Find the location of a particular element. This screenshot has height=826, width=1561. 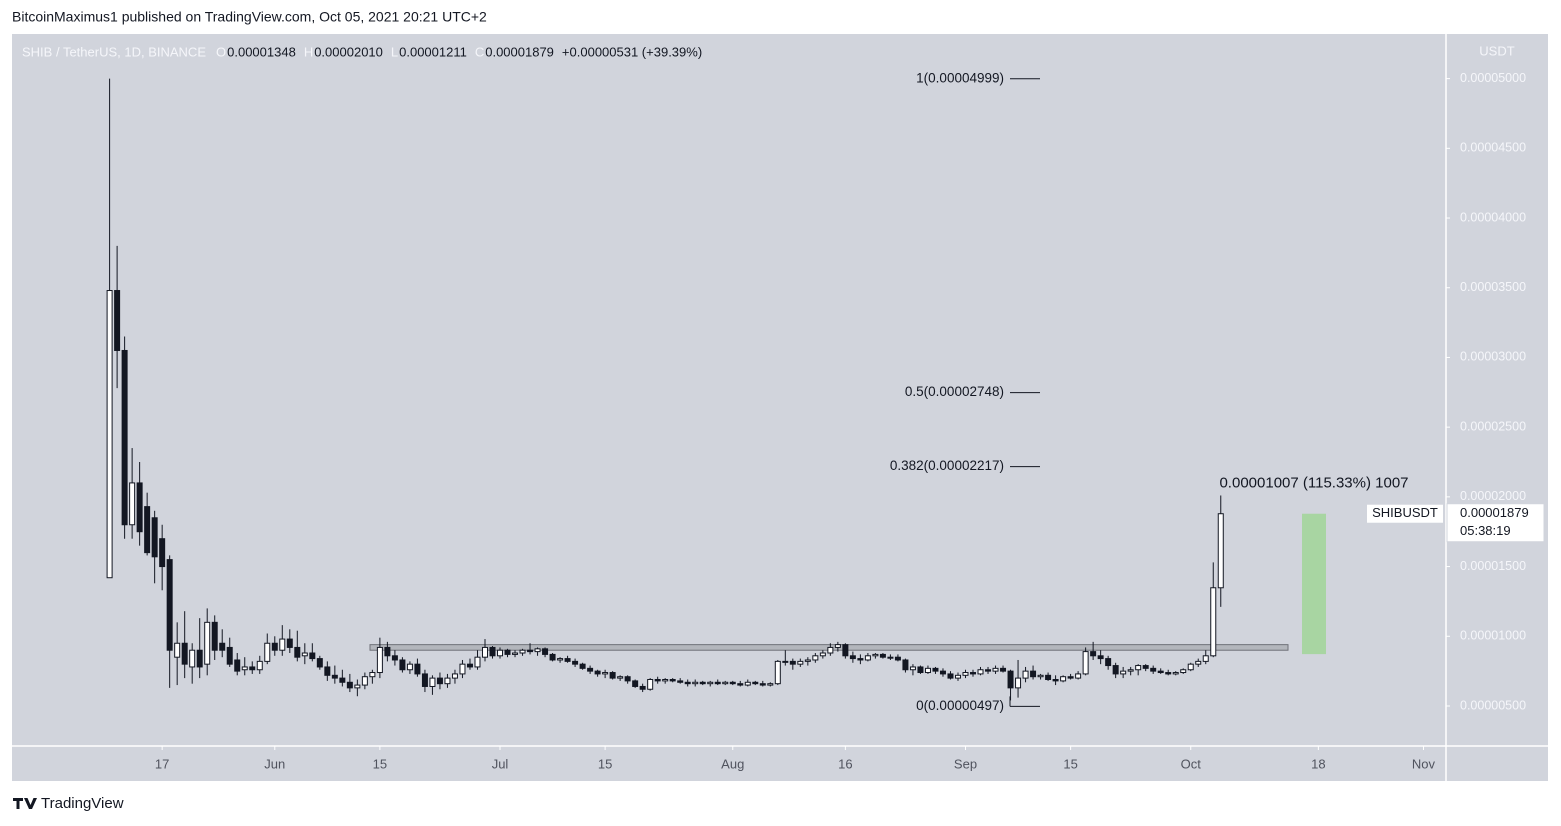

fib-label: 1(0.00004999) is located at coordinates (960, 77).